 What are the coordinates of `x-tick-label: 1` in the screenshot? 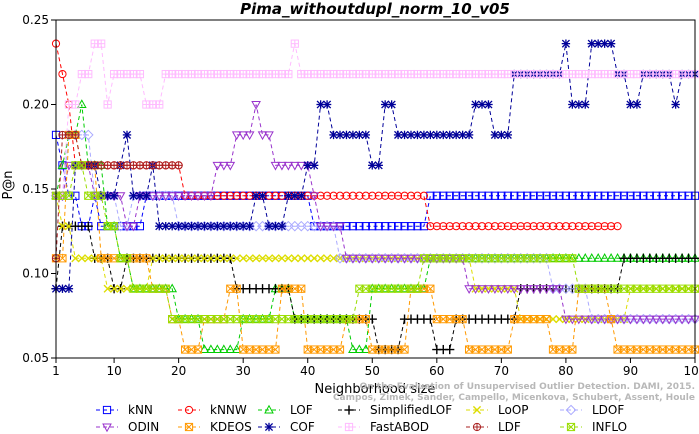 It's located at (56, 371).